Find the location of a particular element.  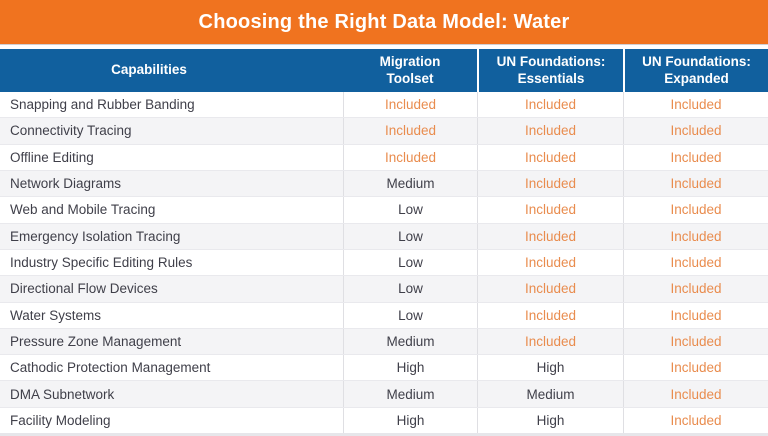

table-row: Facility Modeling High High Included is located at coordinates (384, 420).